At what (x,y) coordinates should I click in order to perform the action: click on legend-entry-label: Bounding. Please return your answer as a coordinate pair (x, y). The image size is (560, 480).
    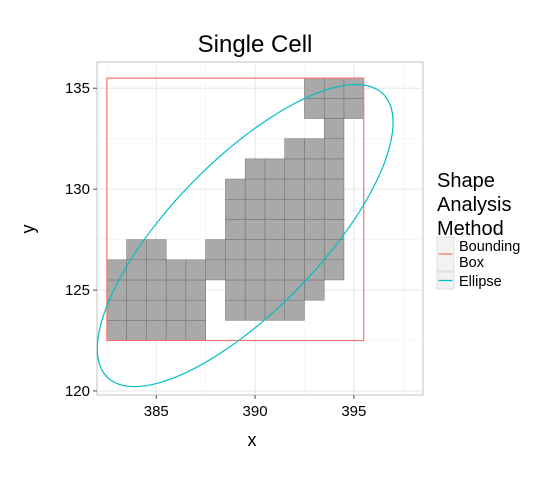
    Looking at the image, I should click on (489, 247).